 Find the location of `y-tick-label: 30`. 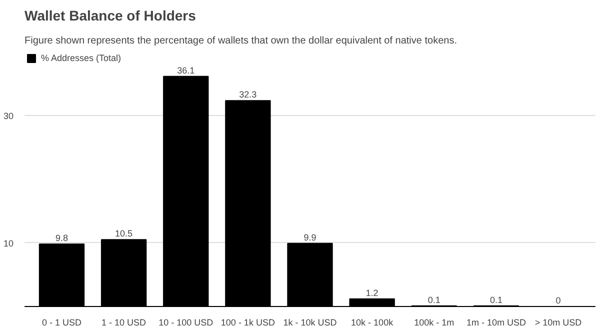

y-tick-label: 30 is located at coordinates (8, 115).